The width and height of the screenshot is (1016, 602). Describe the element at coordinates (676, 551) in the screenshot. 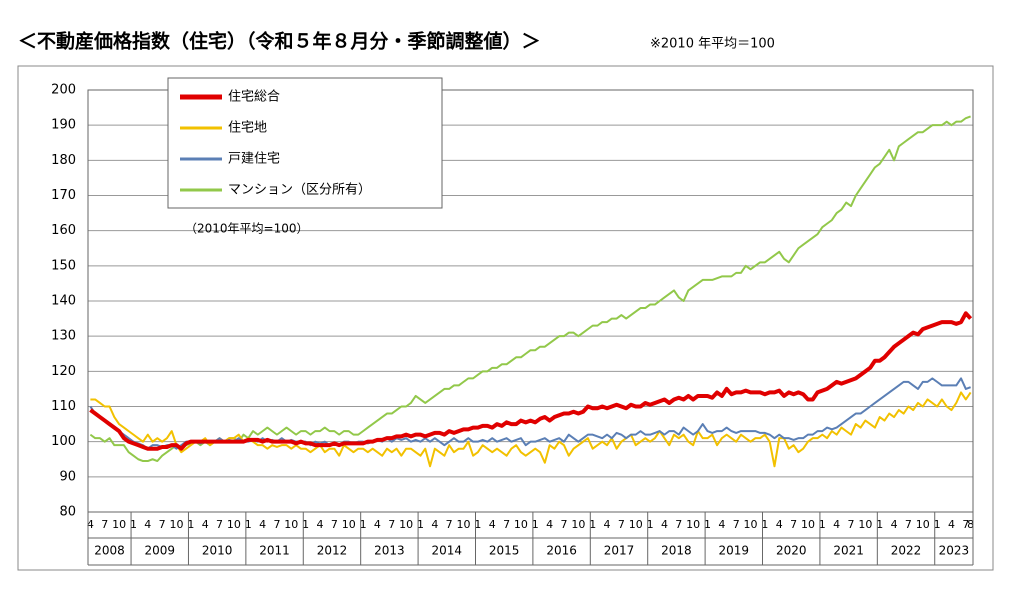

I see `year-label: 2018` at that location.